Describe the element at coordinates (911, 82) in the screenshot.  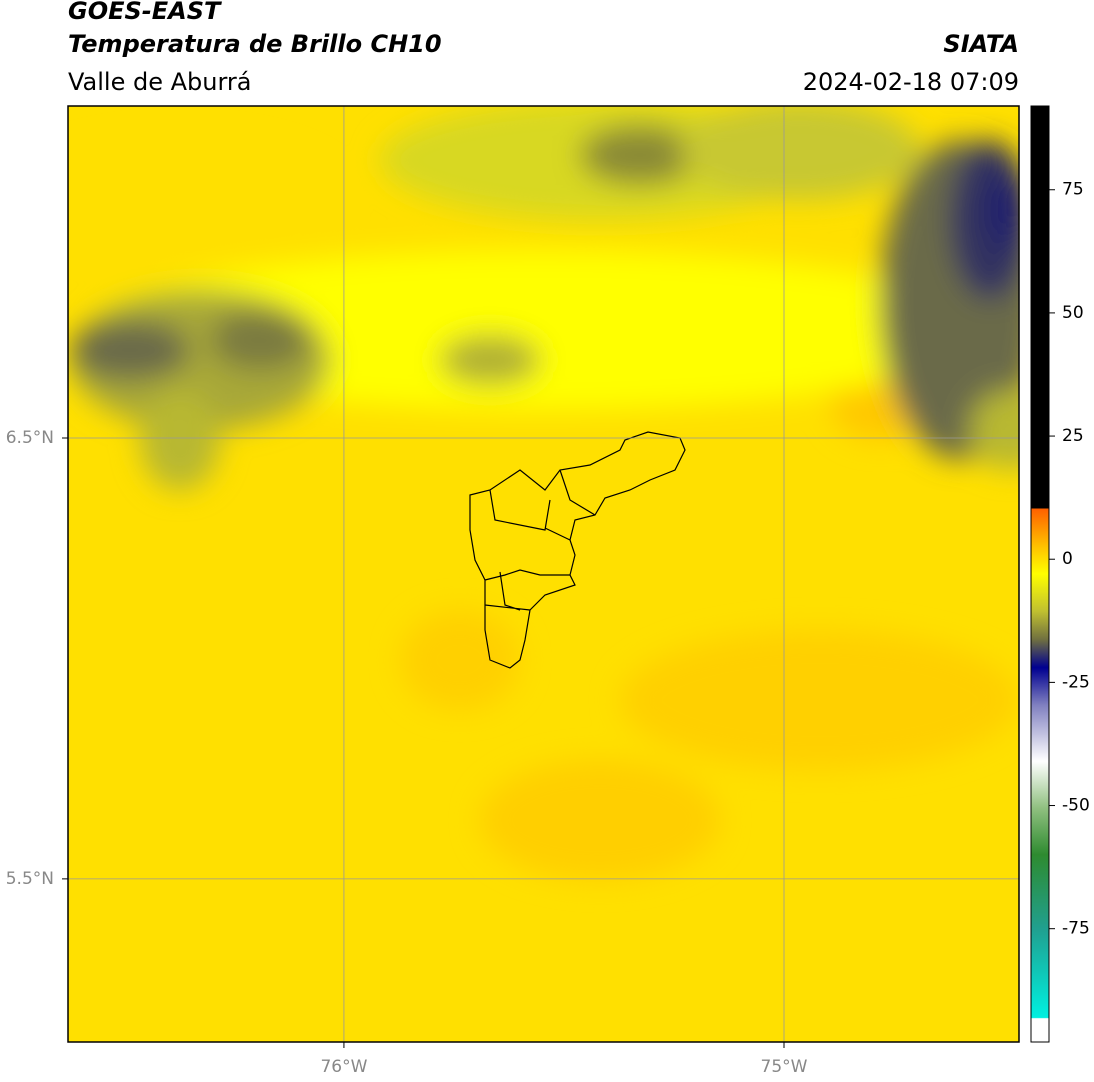
I see `datetime: 2024-02-18 07:09` at that location.